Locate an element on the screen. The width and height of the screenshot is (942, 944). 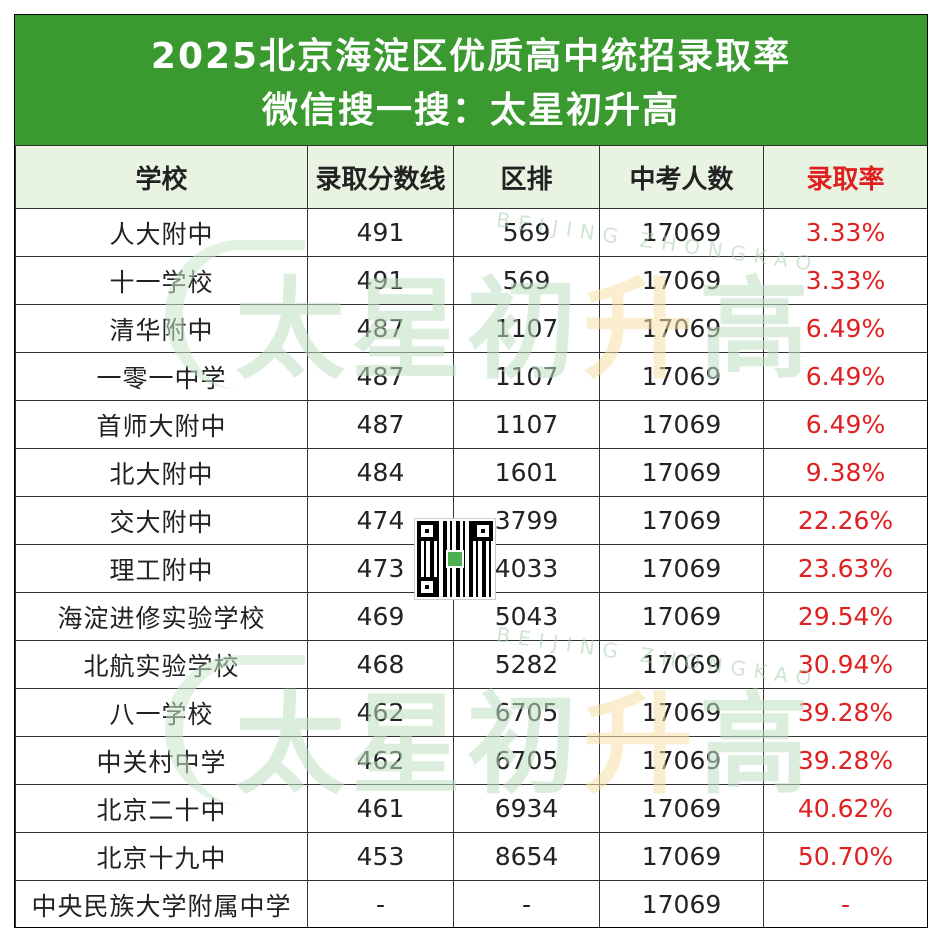
table-row: 十一学校 491 569 17069 3.33% is located at coordinates (471, 280).